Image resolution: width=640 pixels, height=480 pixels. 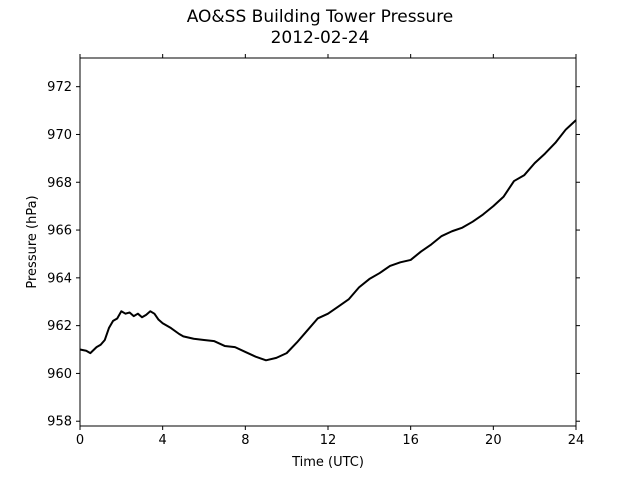 I want to click on x-tick-label: 12, so click(x=328, y=440).